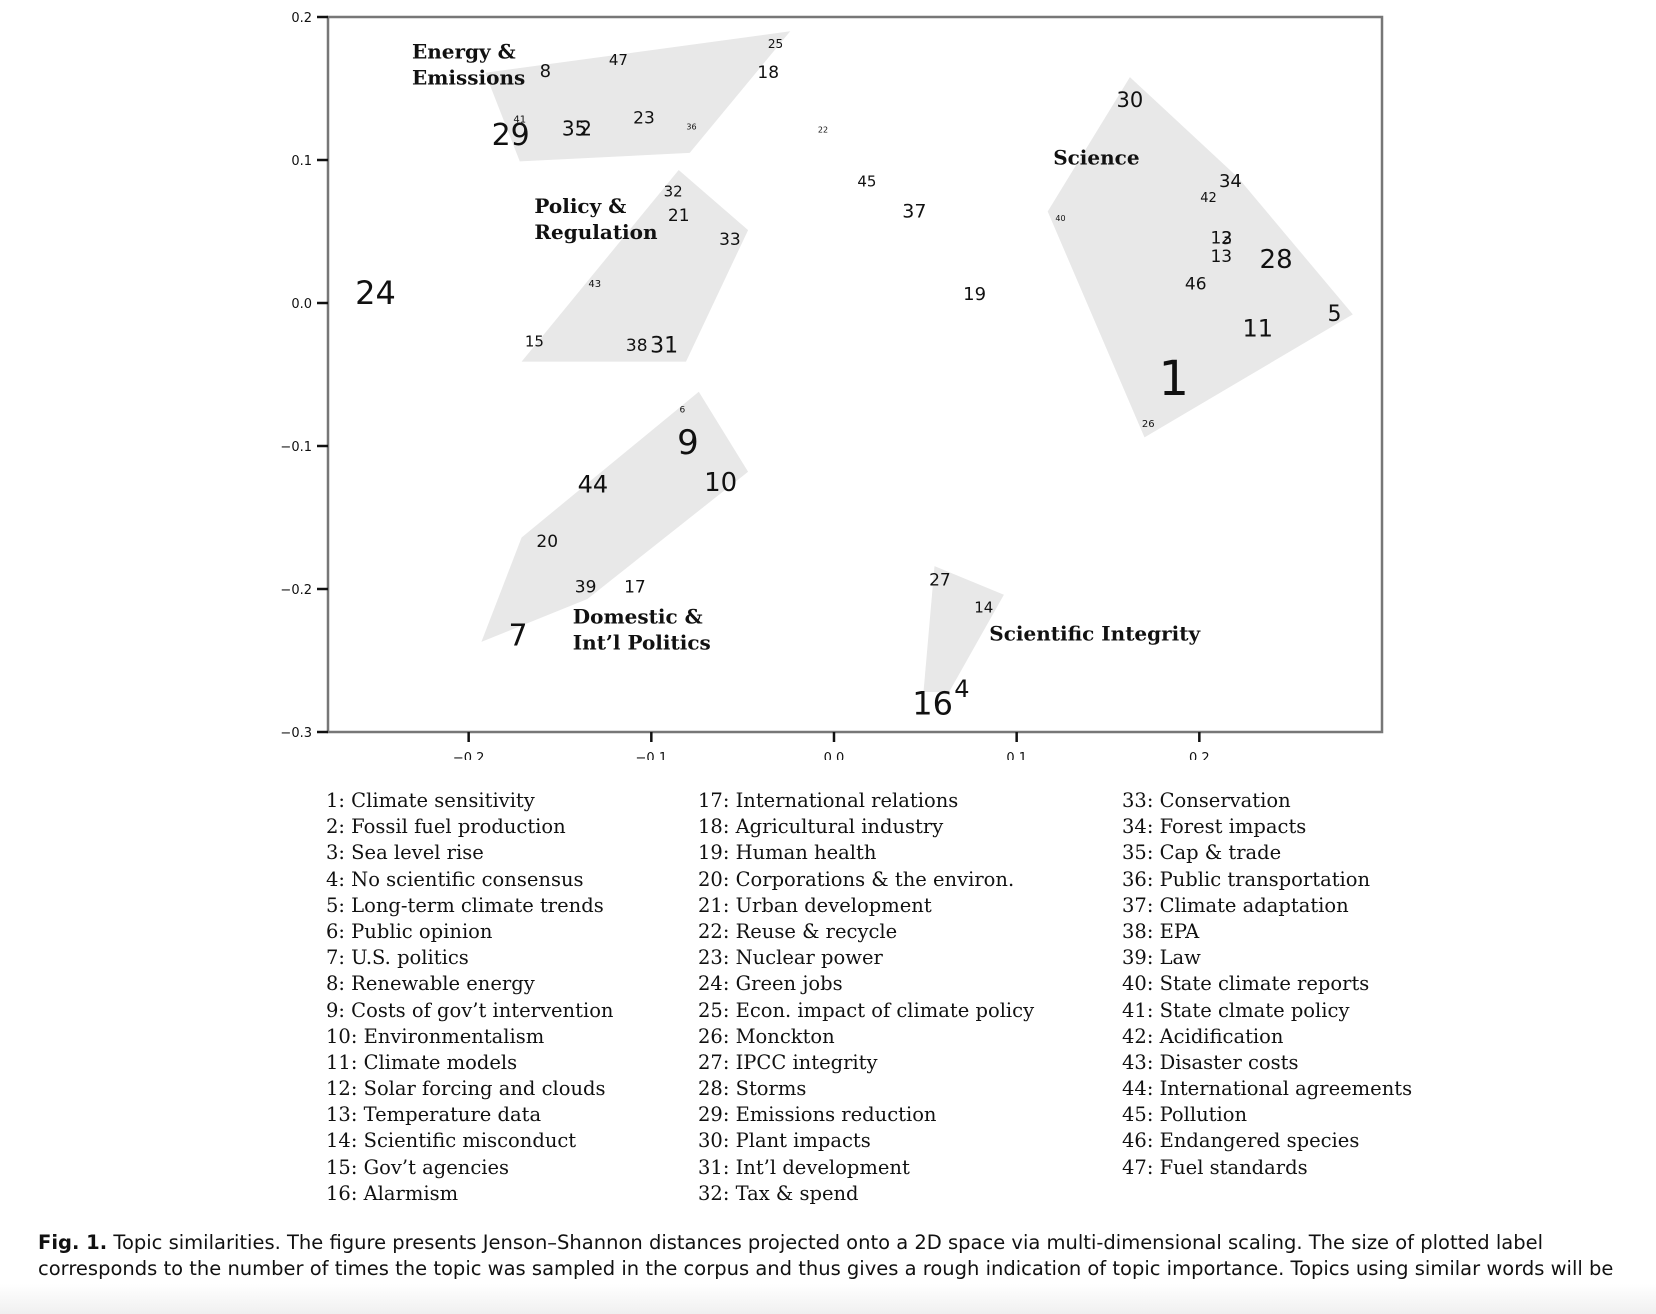  I want to click on point-label-16: 16, so click(932, 703).